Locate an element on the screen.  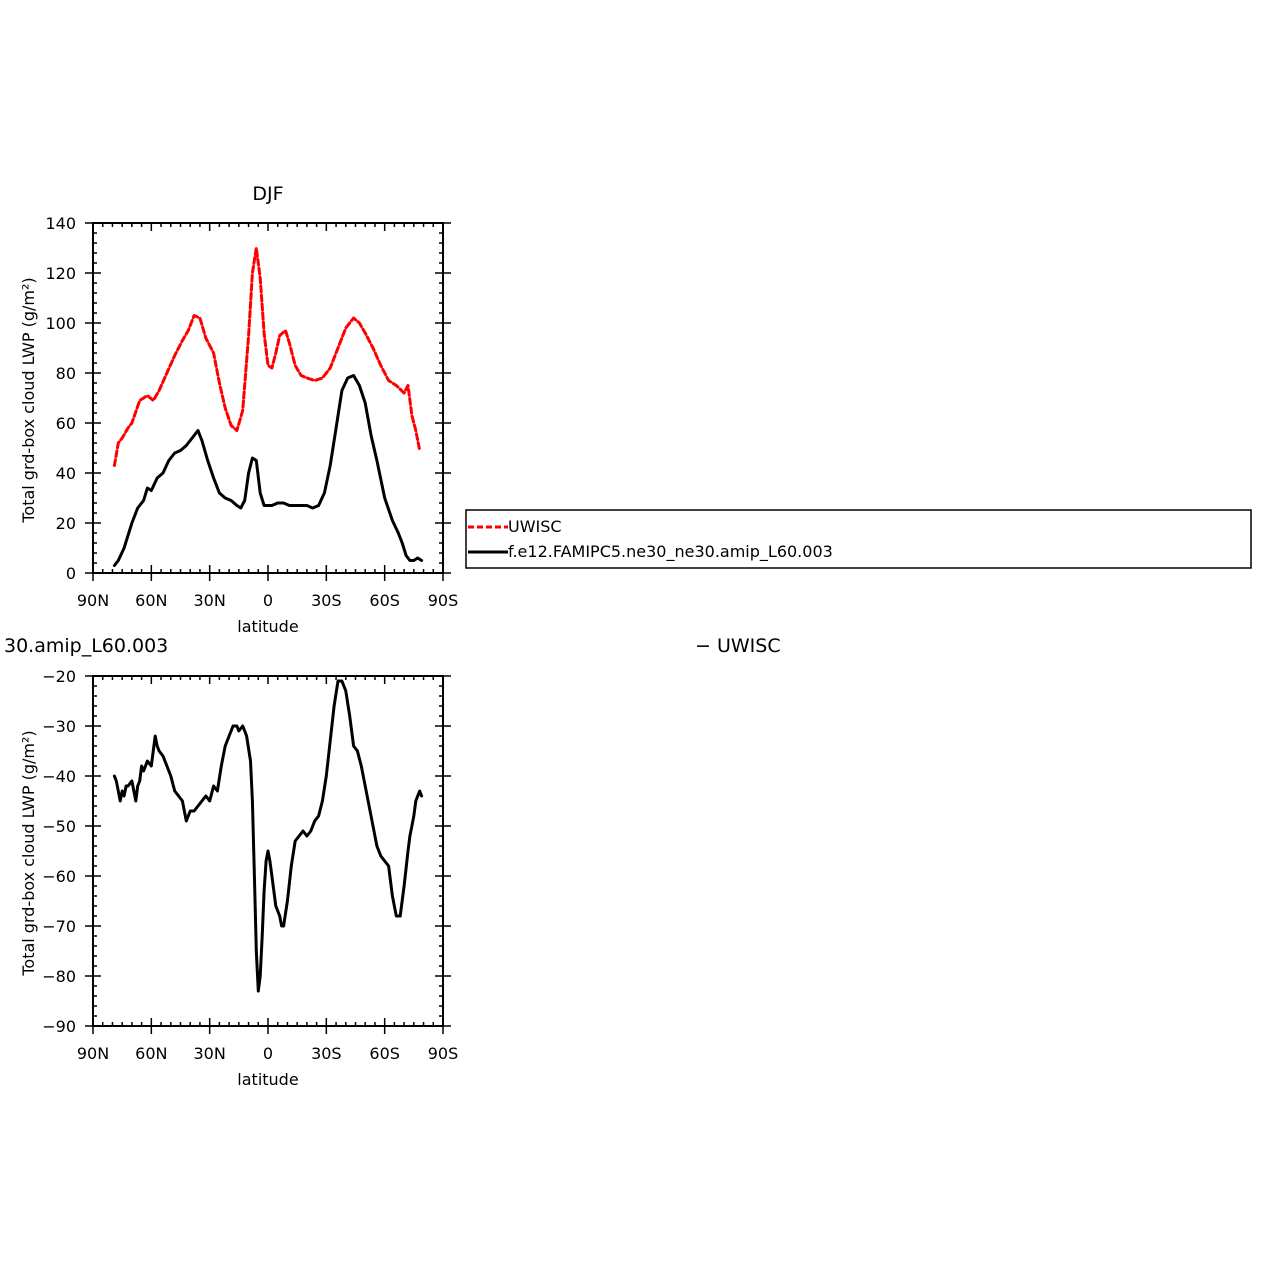
y-tick-label: 140 is located at coordinates (60, 223).